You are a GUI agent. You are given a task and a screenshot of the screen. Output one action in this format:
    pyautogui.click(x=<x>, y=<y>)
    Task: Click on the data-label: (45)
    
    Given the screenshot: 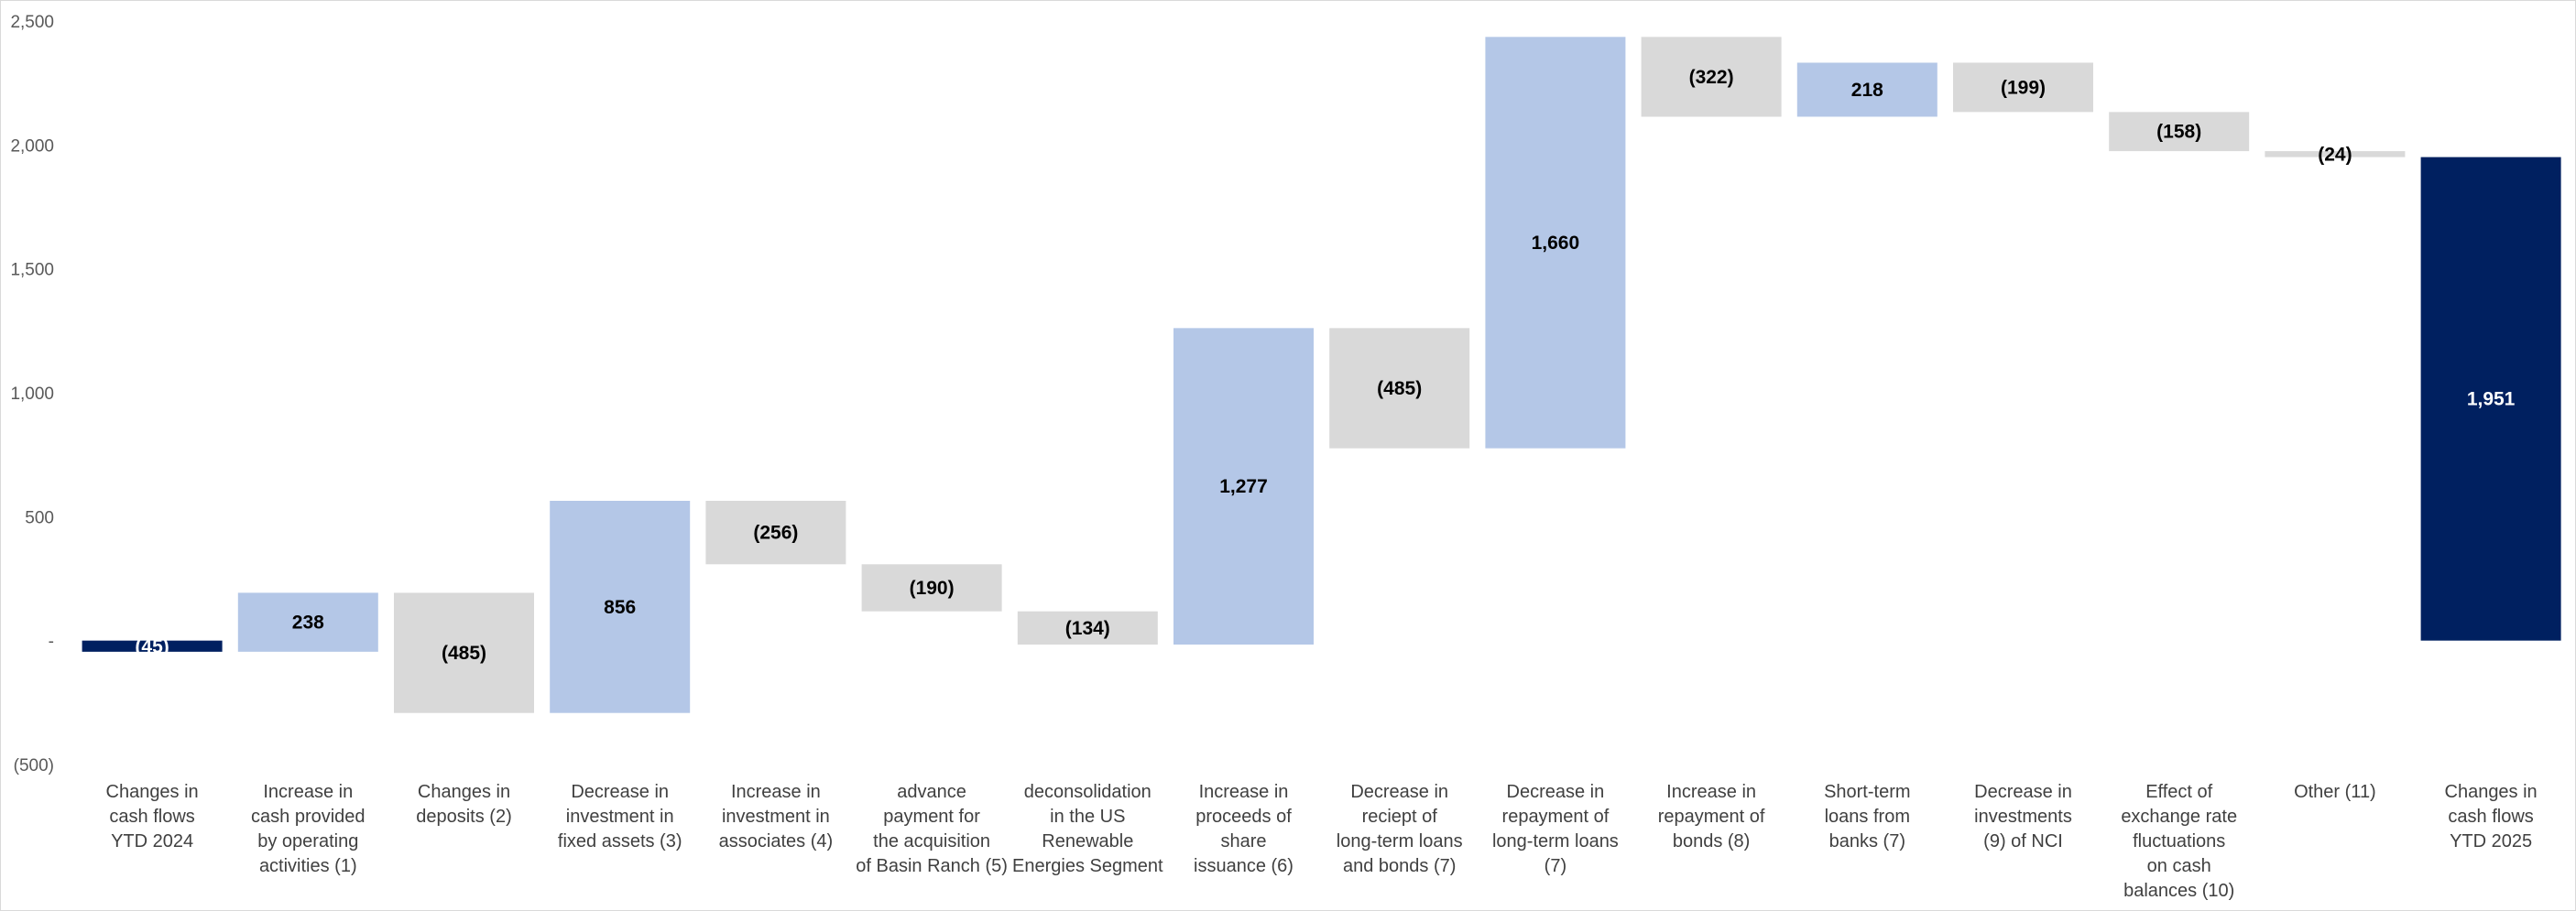 What is the action you would take?
    pyautogui.click(x=152, y=646)
    